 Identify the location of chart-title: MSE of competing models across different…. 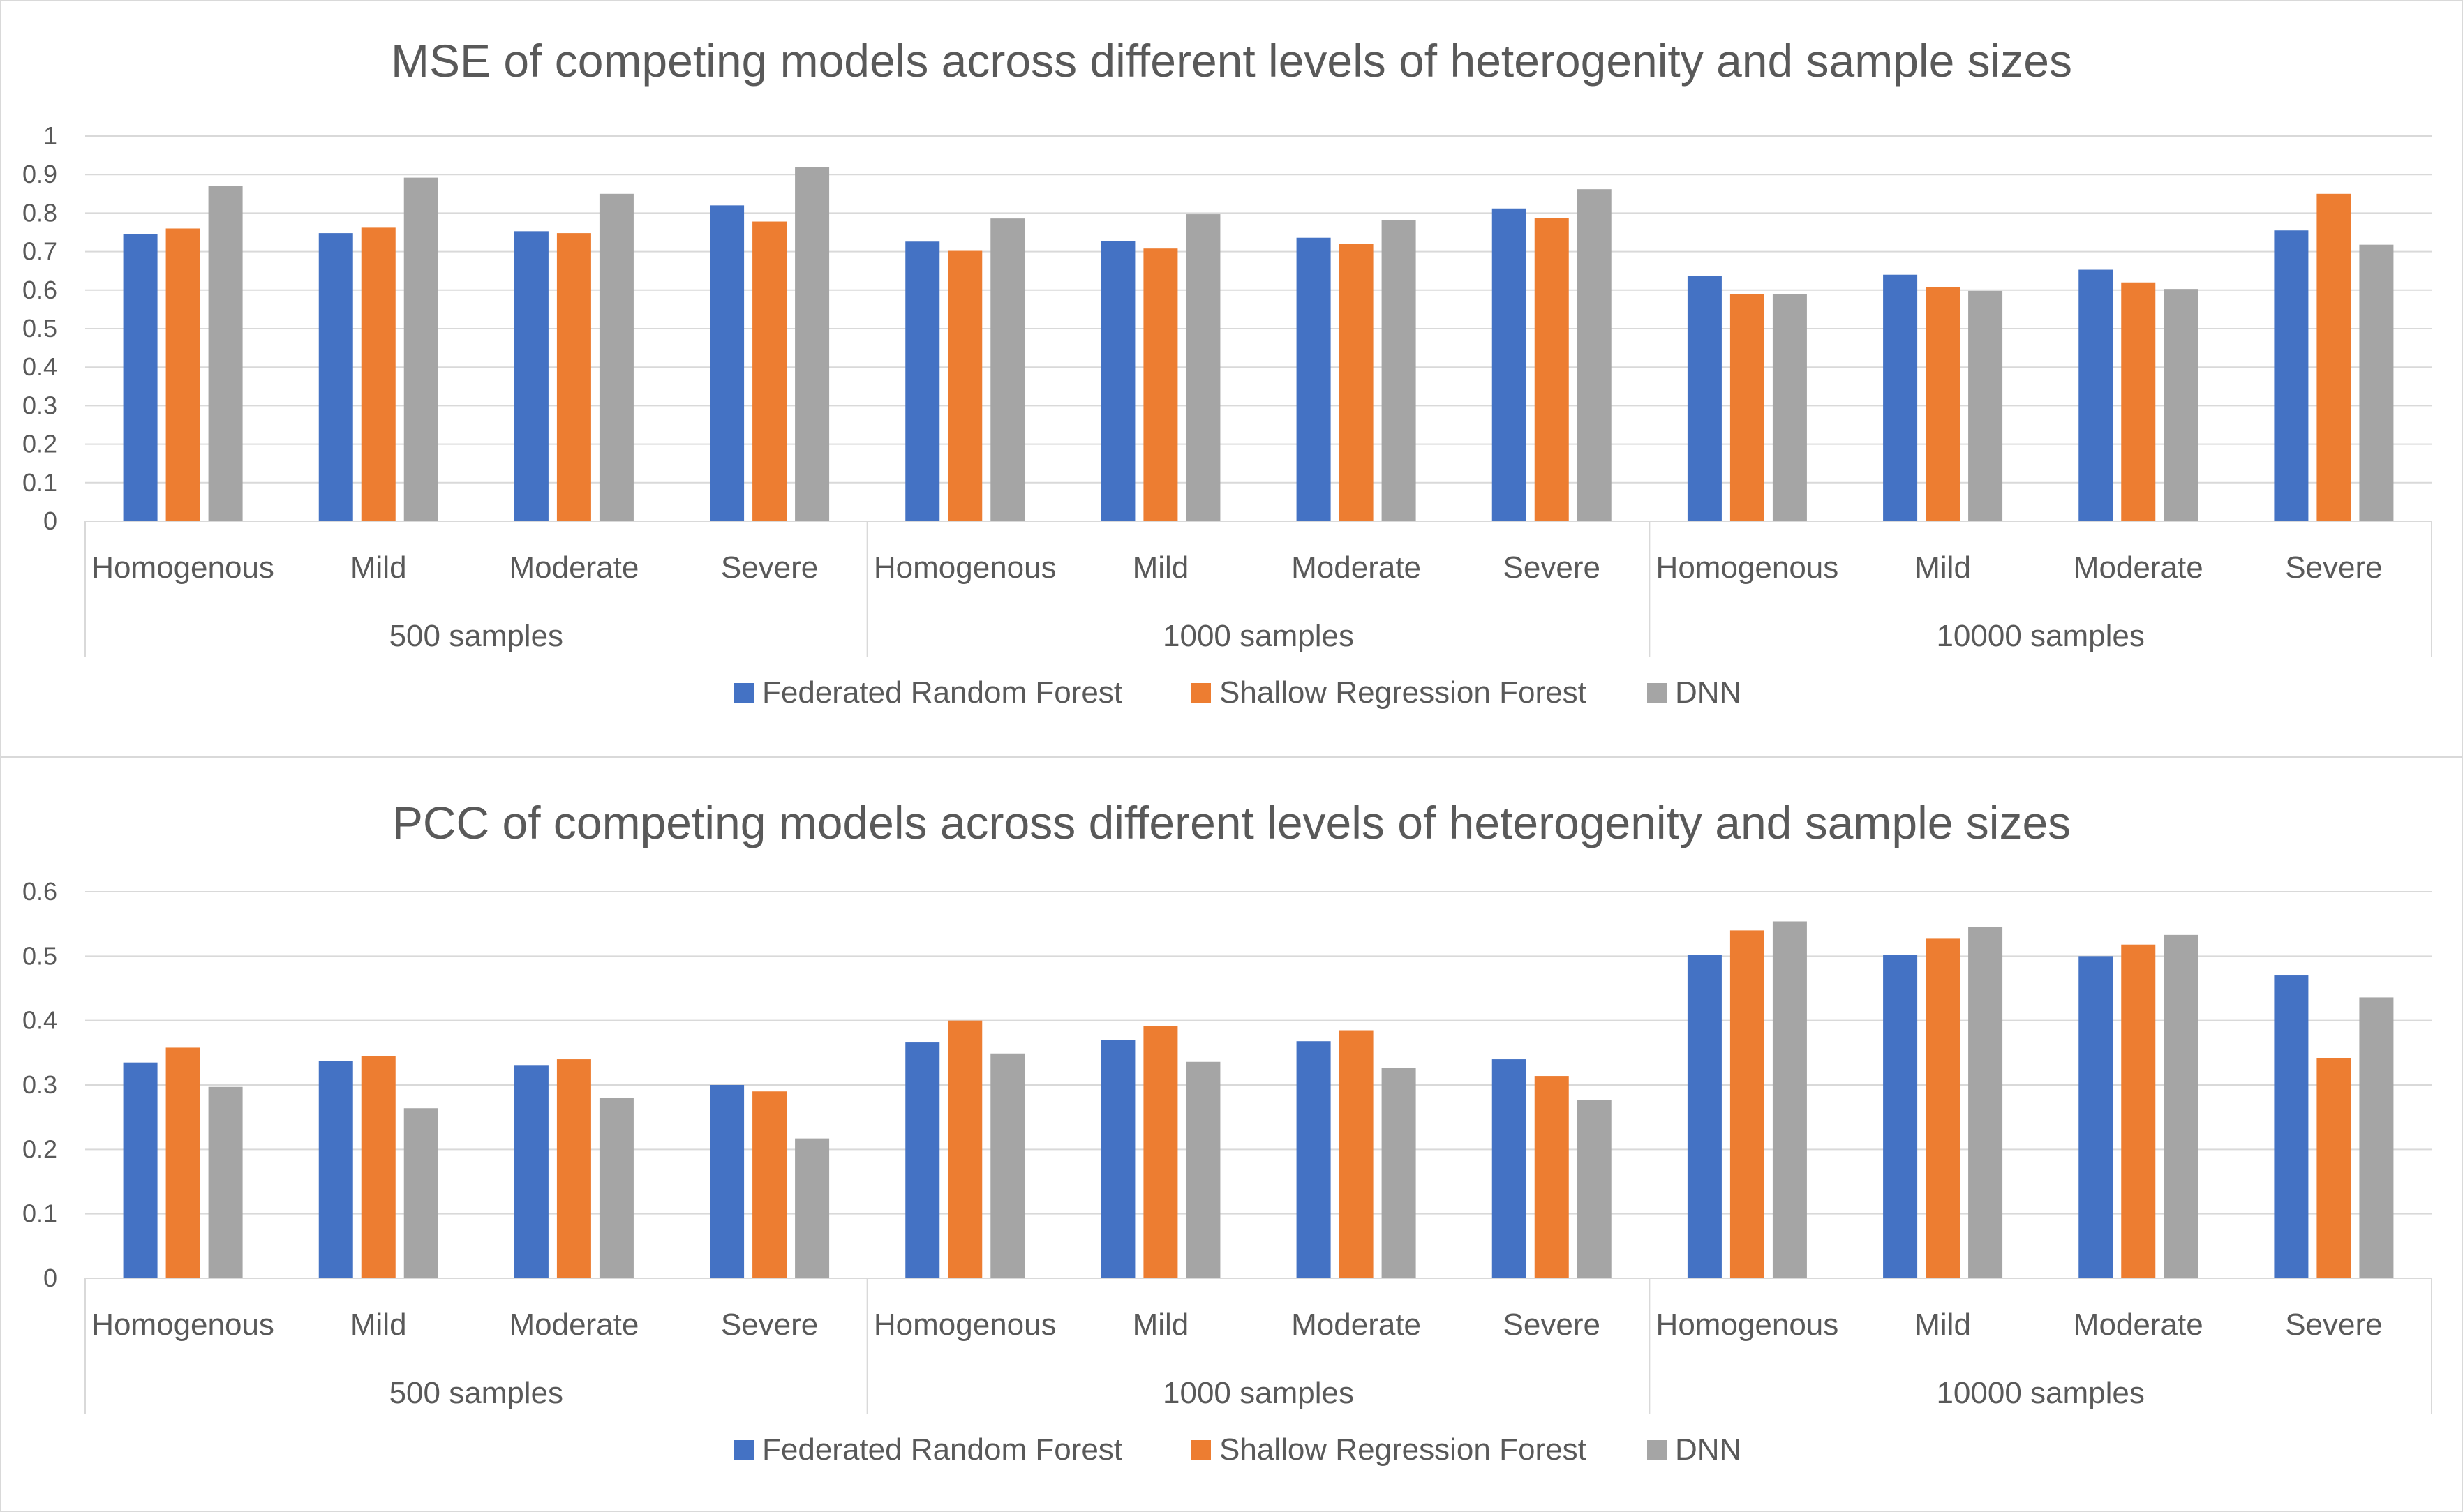
(1231, 61).